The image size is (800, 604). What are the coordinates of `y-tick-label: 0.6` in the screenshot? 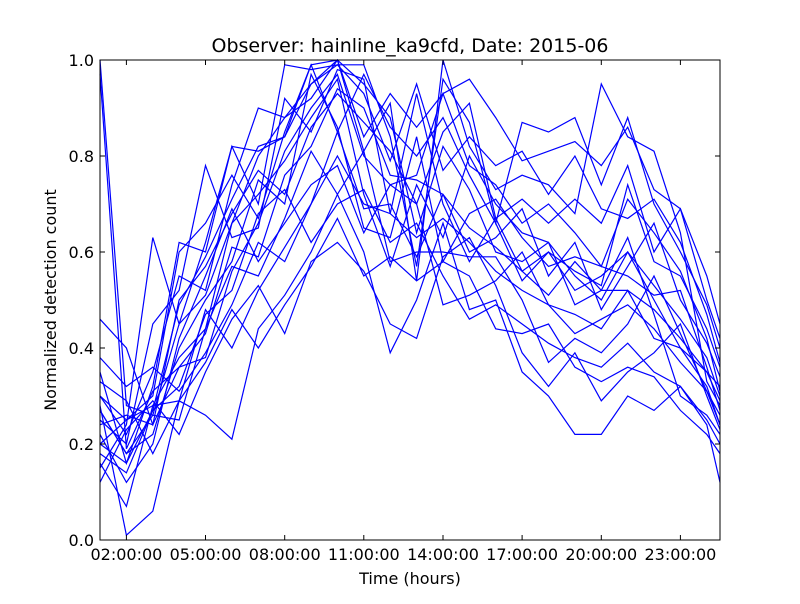 It's located at (81, 252).